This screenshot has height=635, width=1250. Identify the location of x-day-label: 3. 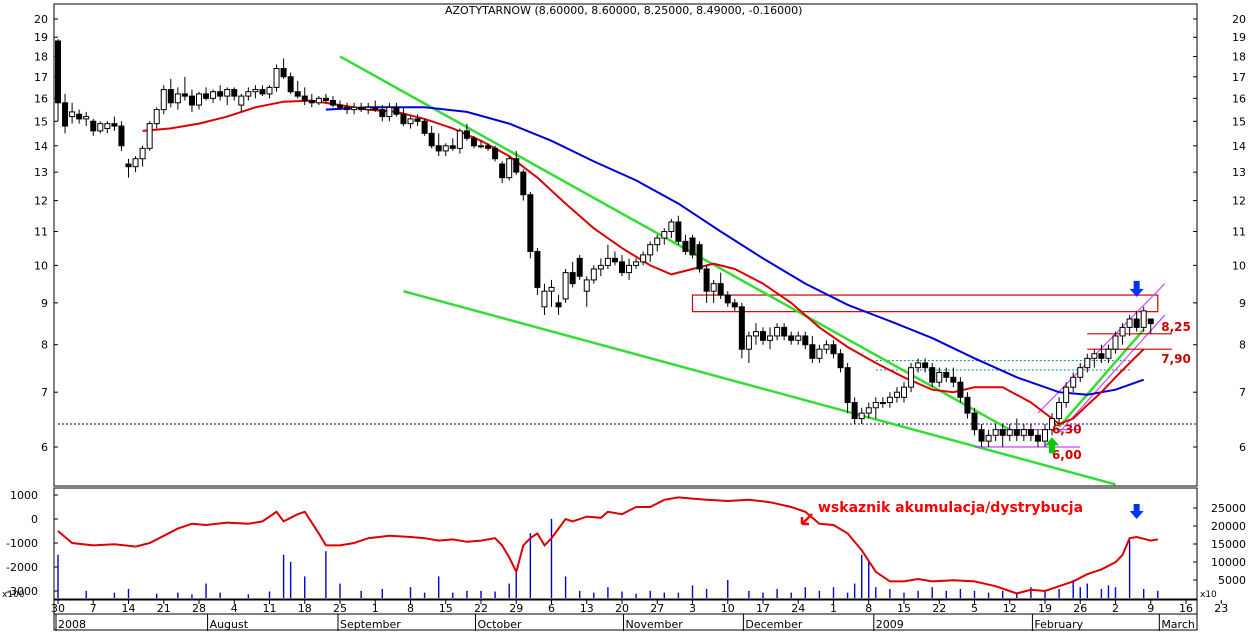
(692, 608).